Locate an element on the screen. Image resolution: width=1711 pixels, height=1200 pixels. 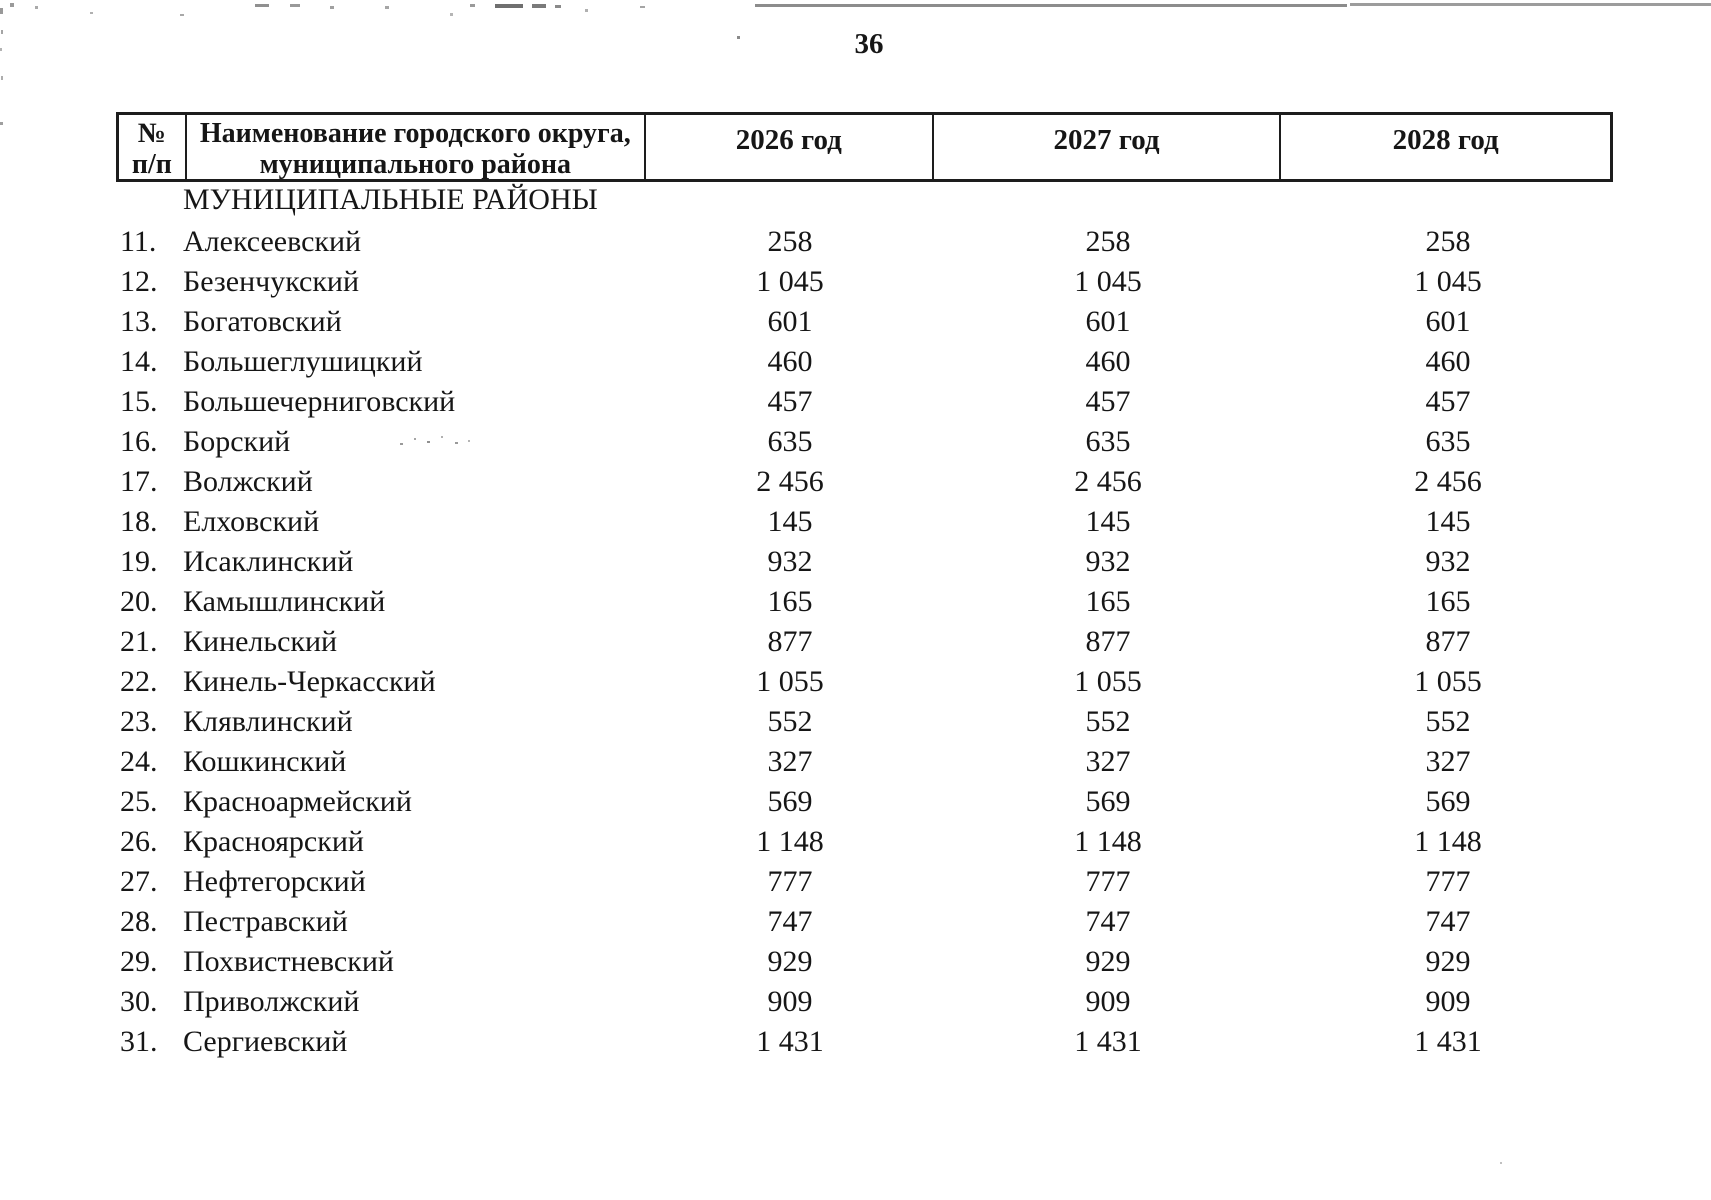
district-name: Пестравский is located at coordinates (265, 921).